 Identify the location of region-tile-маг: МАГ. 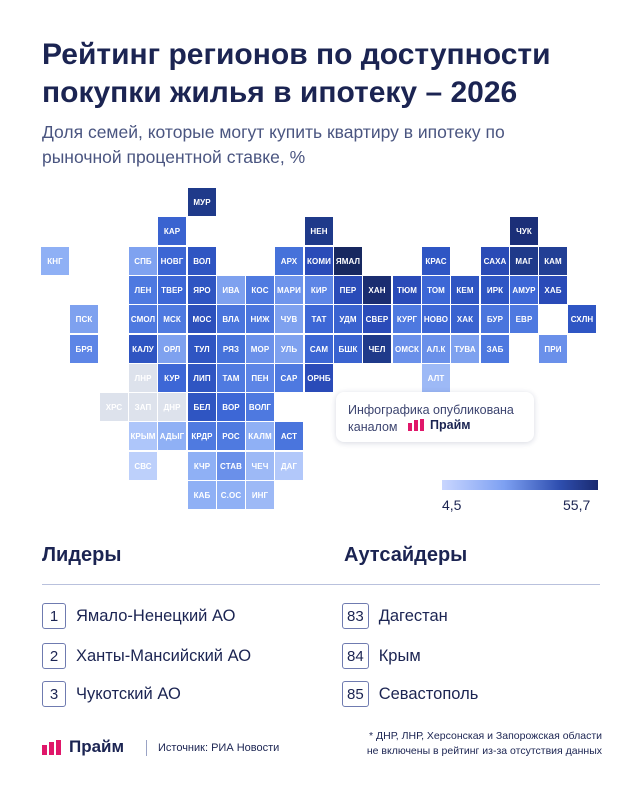
(524, 261).